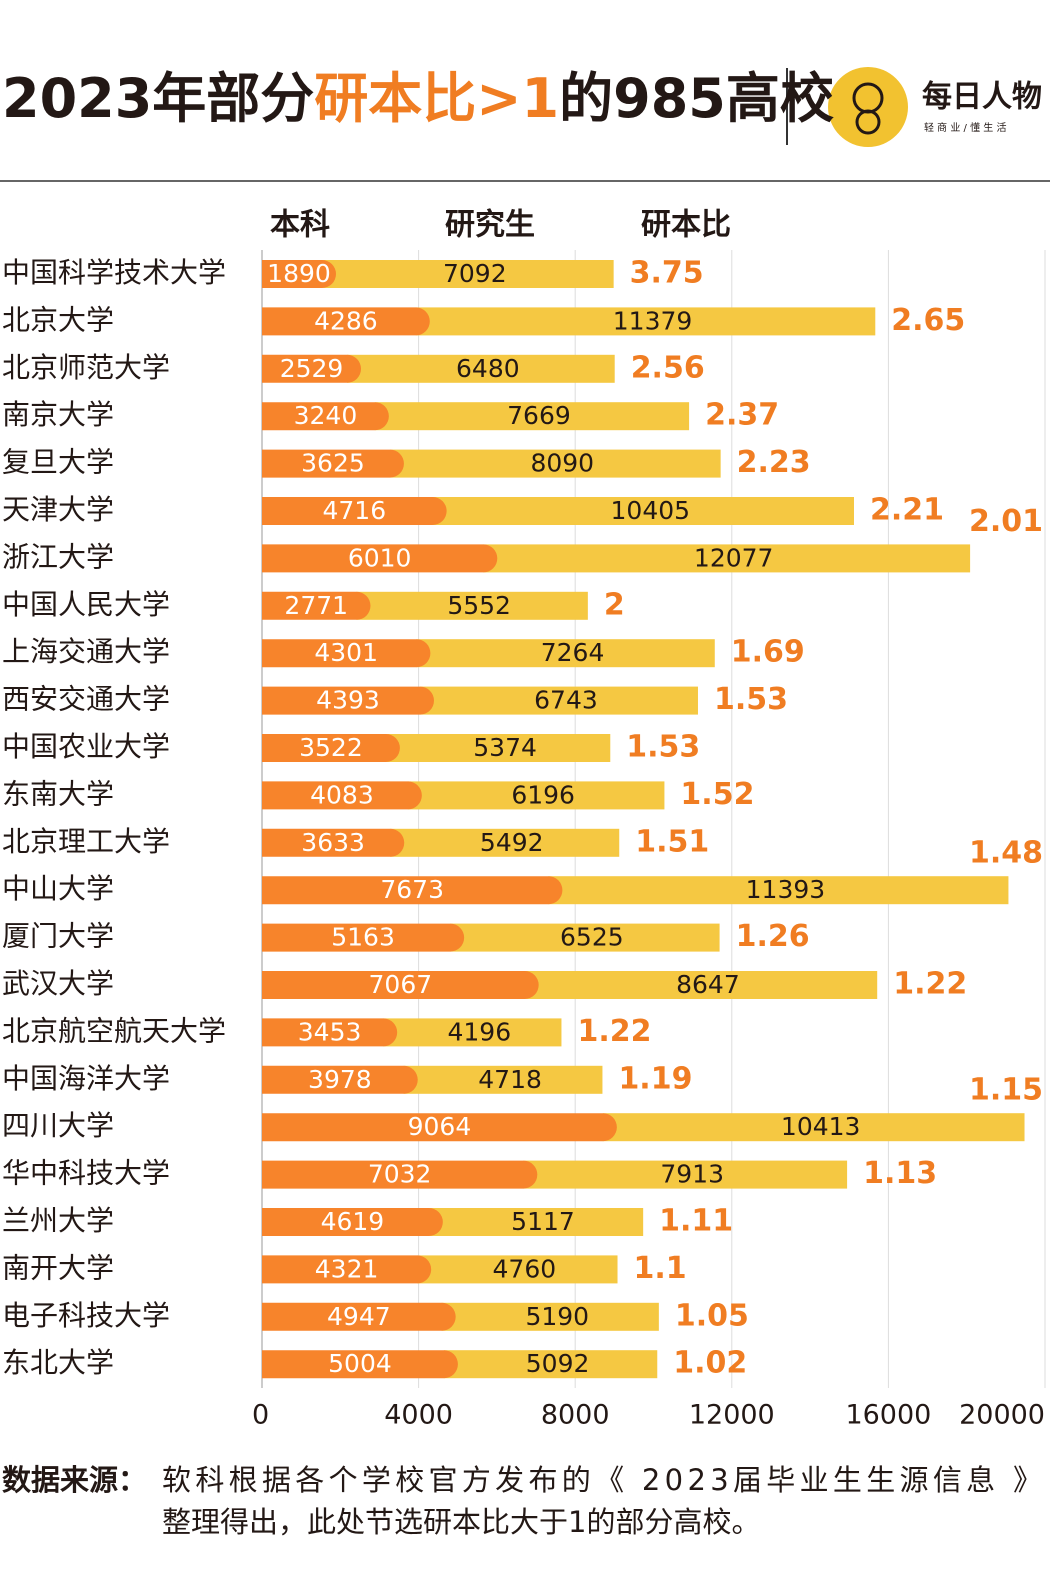 The height and width of the screenshot is (1579, 1056). I want to click on x-tick-label: 8000, so click(575, 1415).